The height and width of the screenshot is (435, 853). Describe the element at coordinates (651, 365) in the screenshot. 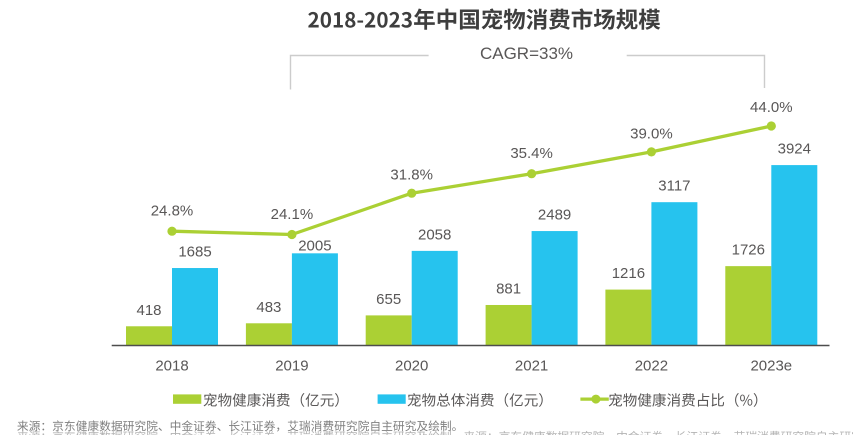

I see `svg-text: 2022` at that location.